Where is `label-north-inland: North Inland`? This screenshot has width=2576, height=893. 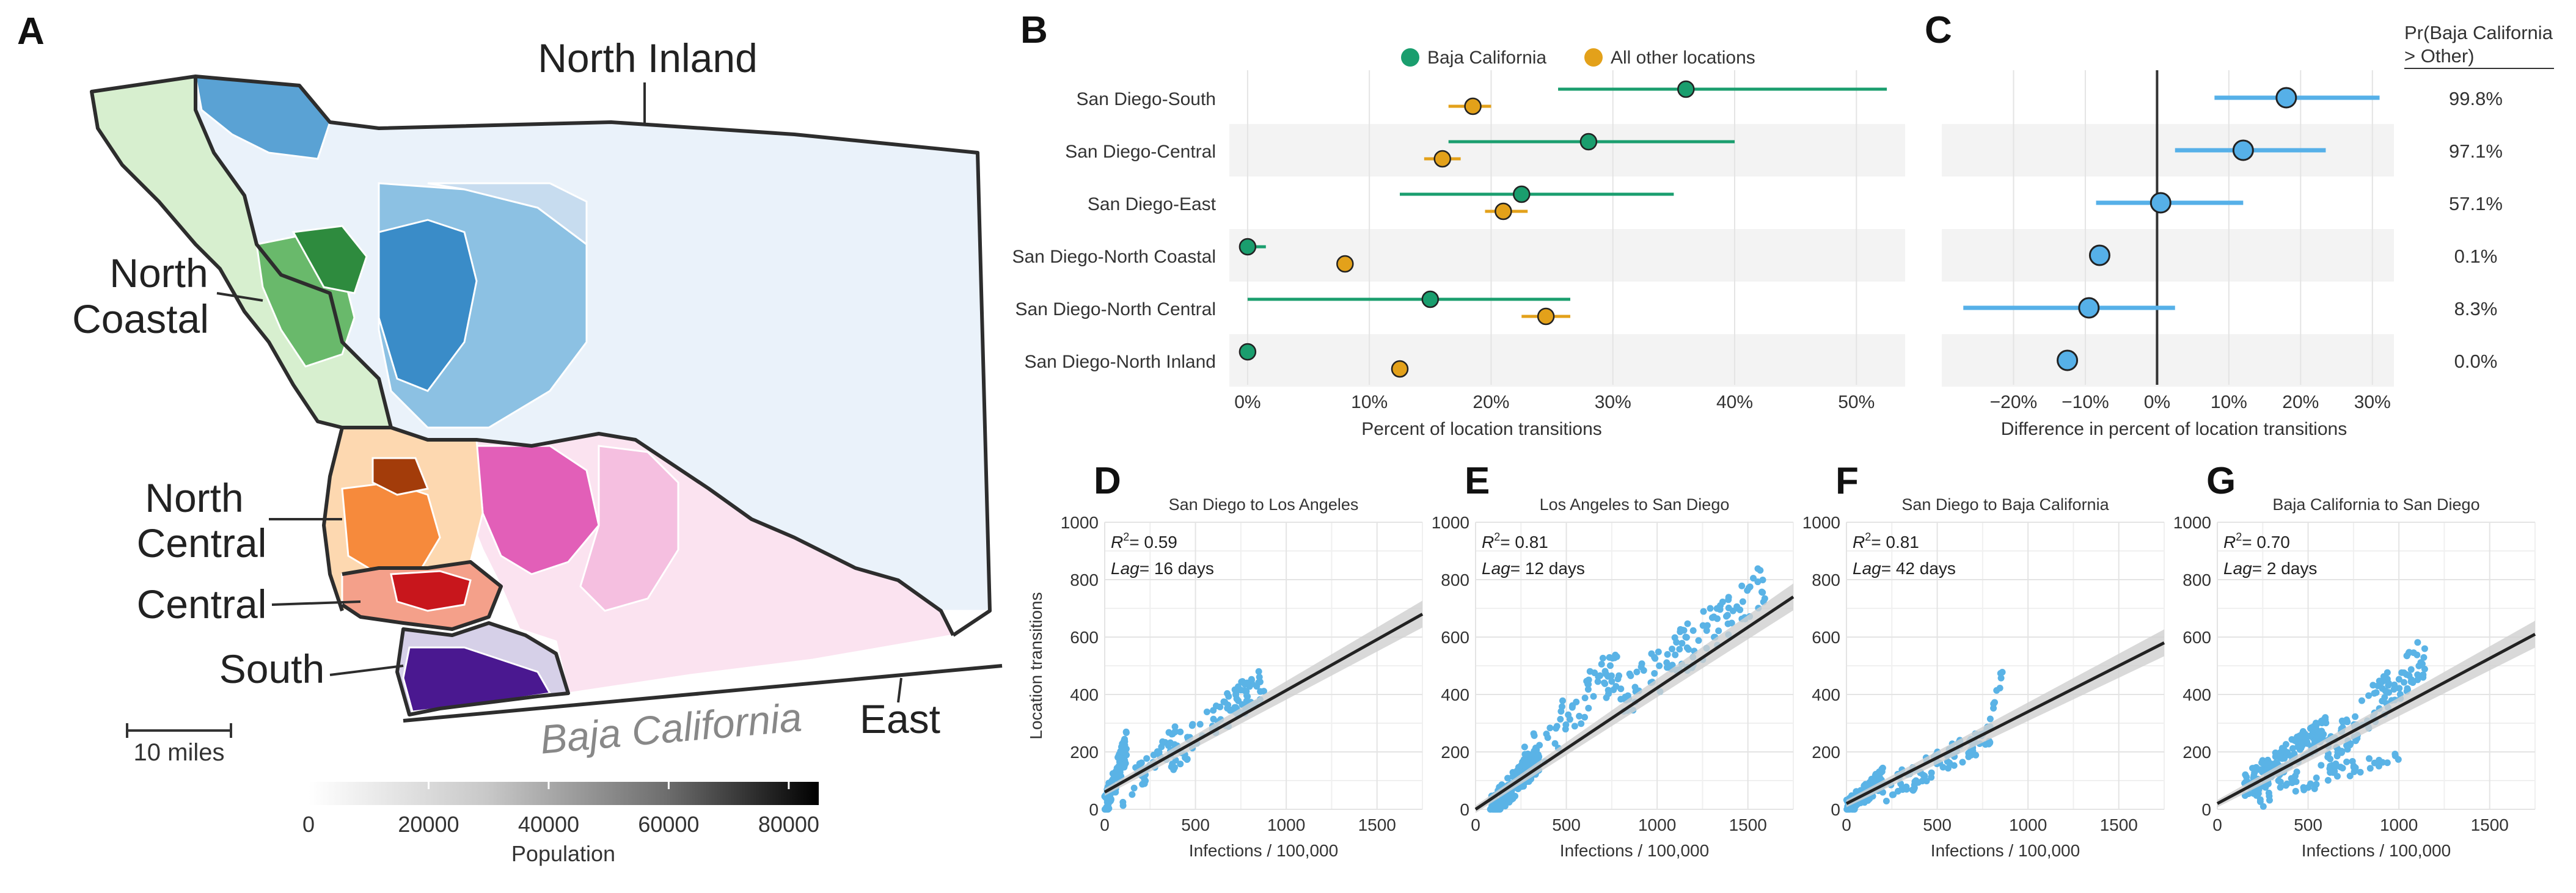 label-north-inland: North Inland is located at coordinates (648, 58).